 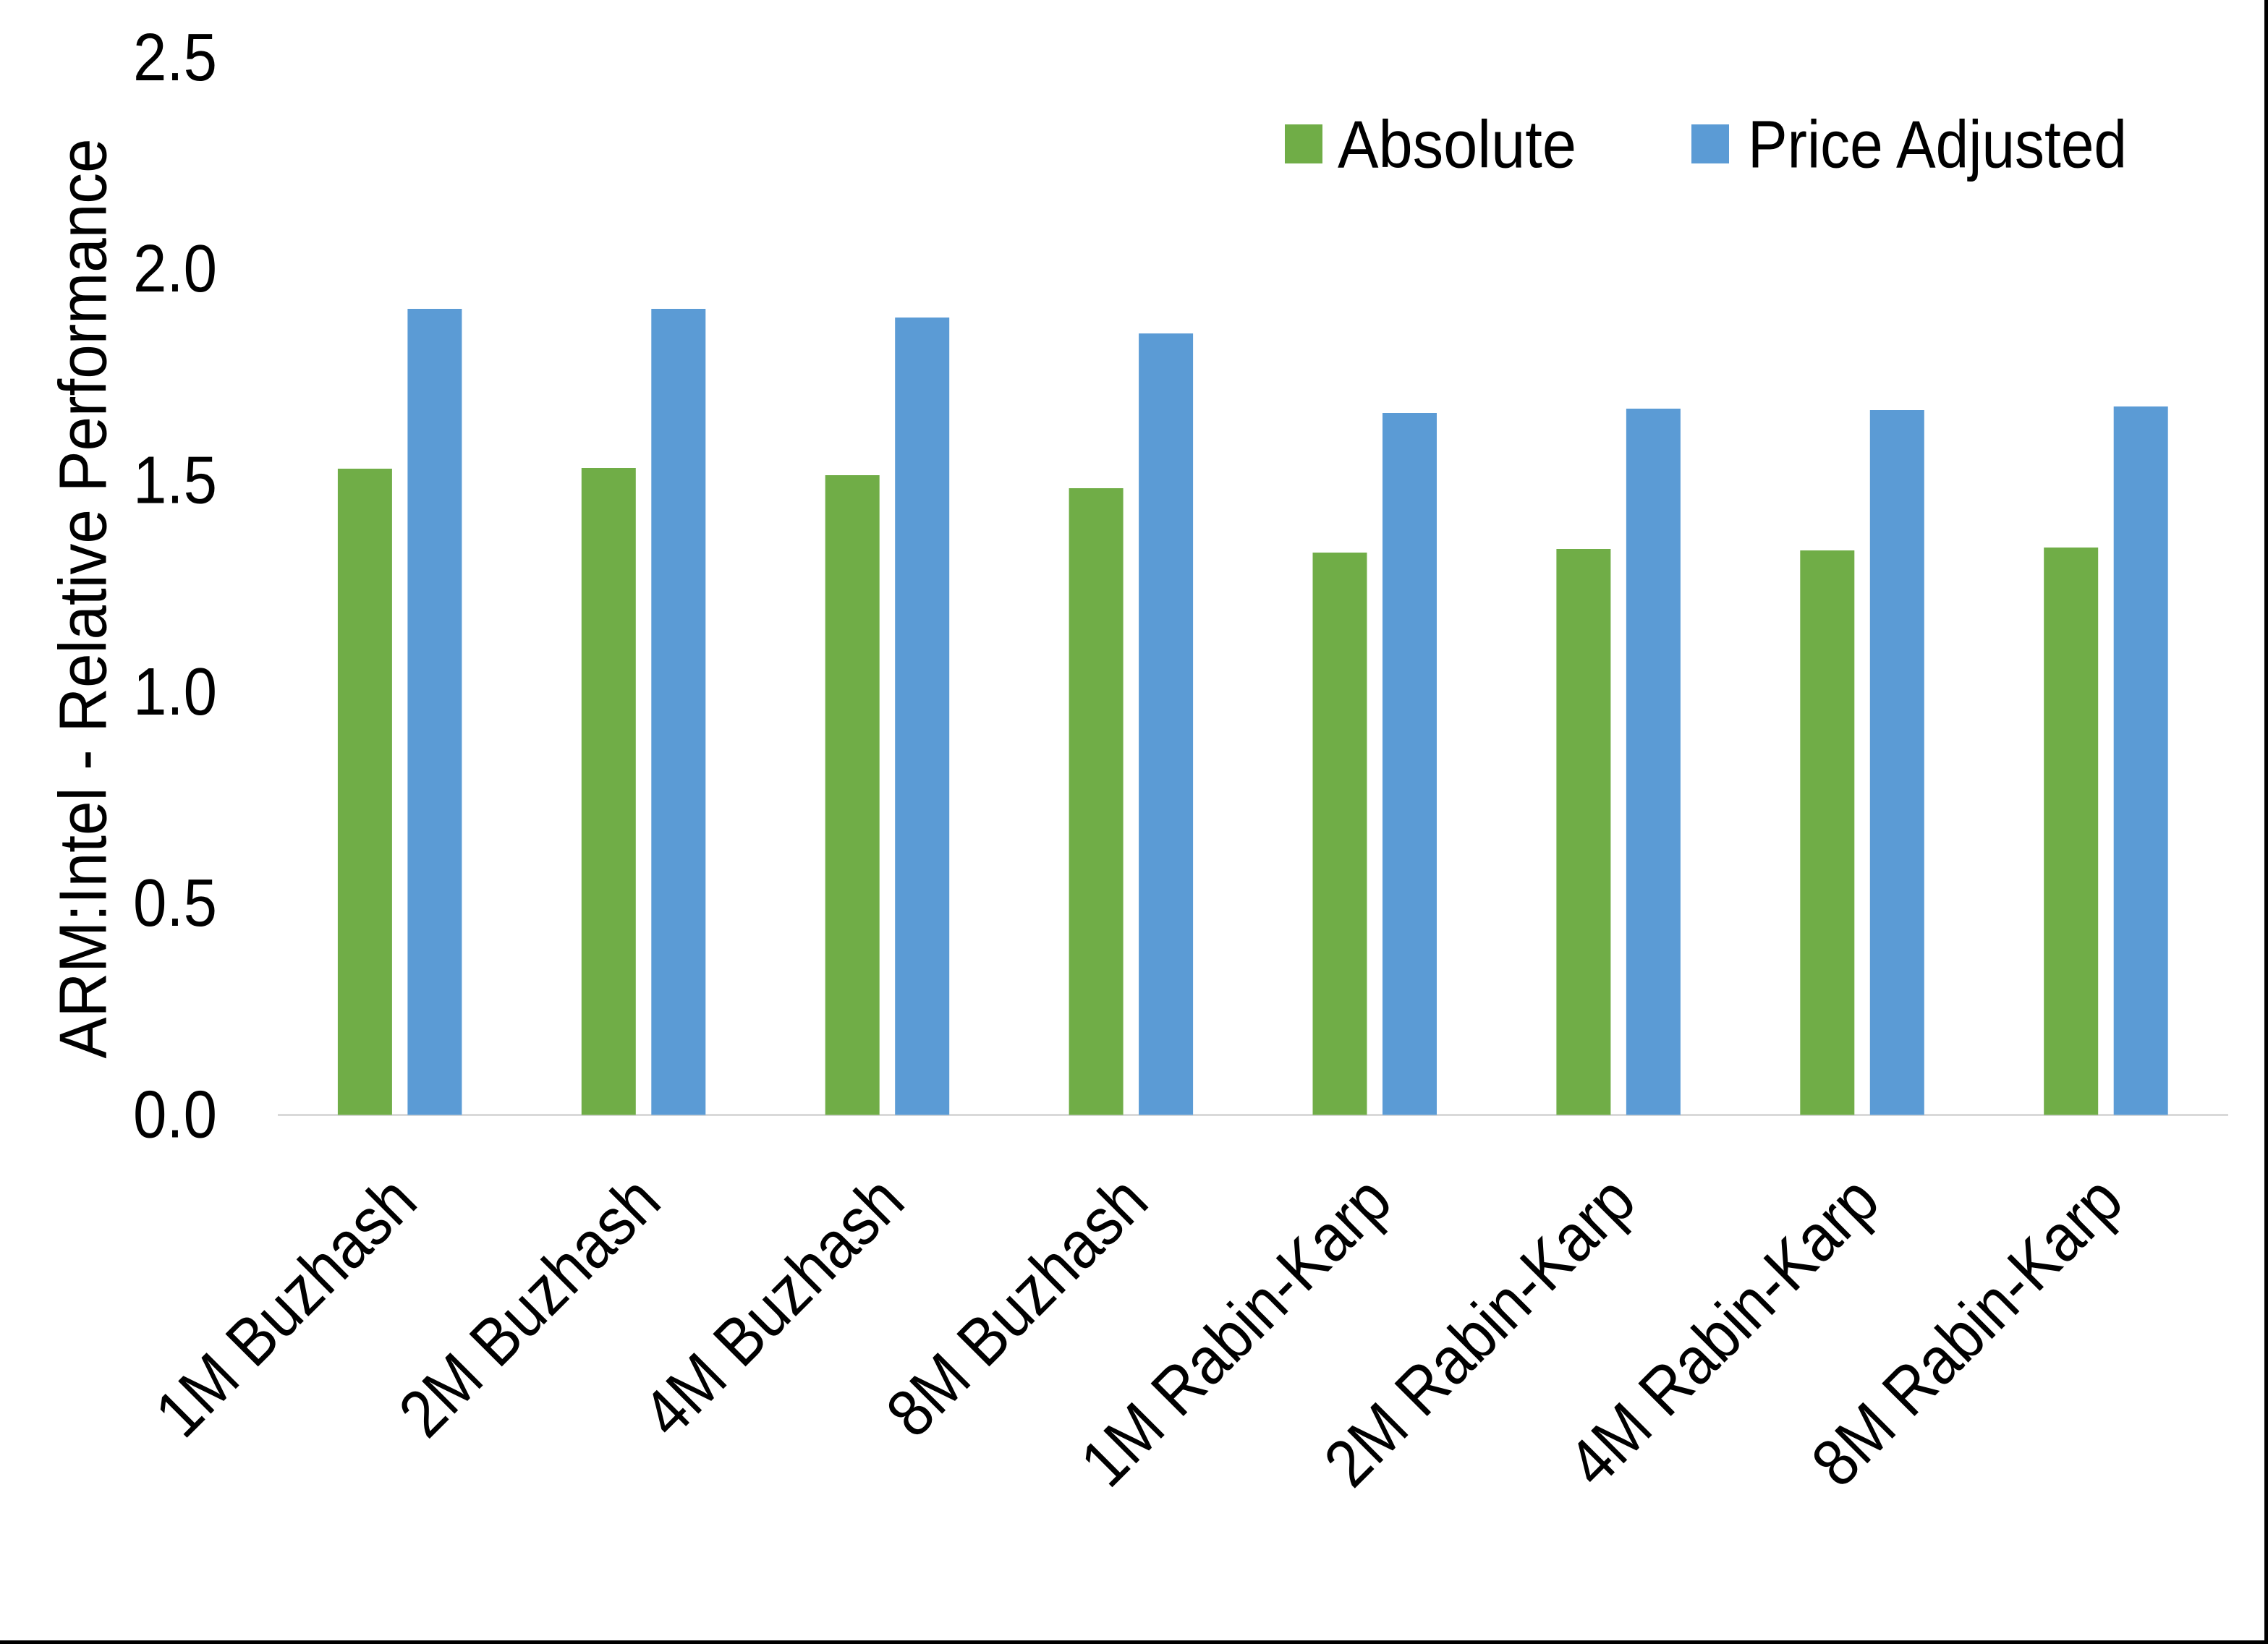 I want to click on svg-text: 0.5, so click(x=175, y=902).